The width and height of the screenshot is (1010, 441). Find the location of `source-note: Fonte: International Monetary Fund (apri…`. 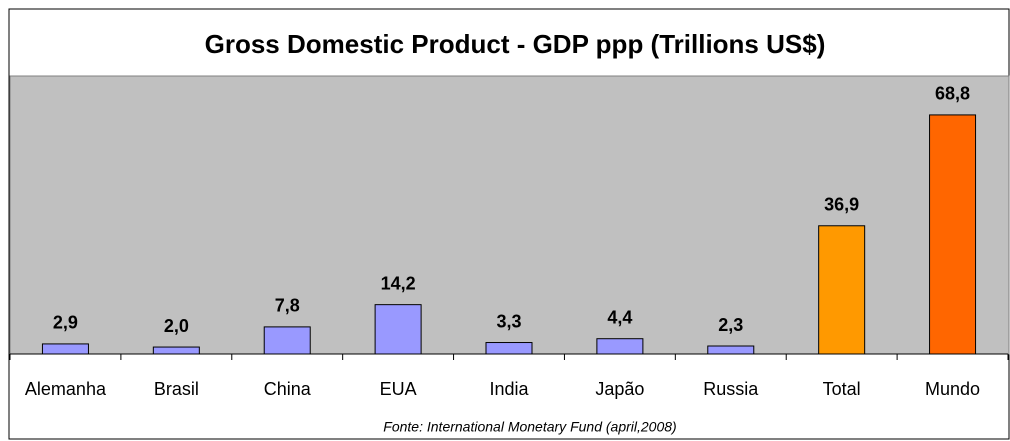

source-note: Fonte: International Monetary Fund (apri… is located at coordinates (529, 427).